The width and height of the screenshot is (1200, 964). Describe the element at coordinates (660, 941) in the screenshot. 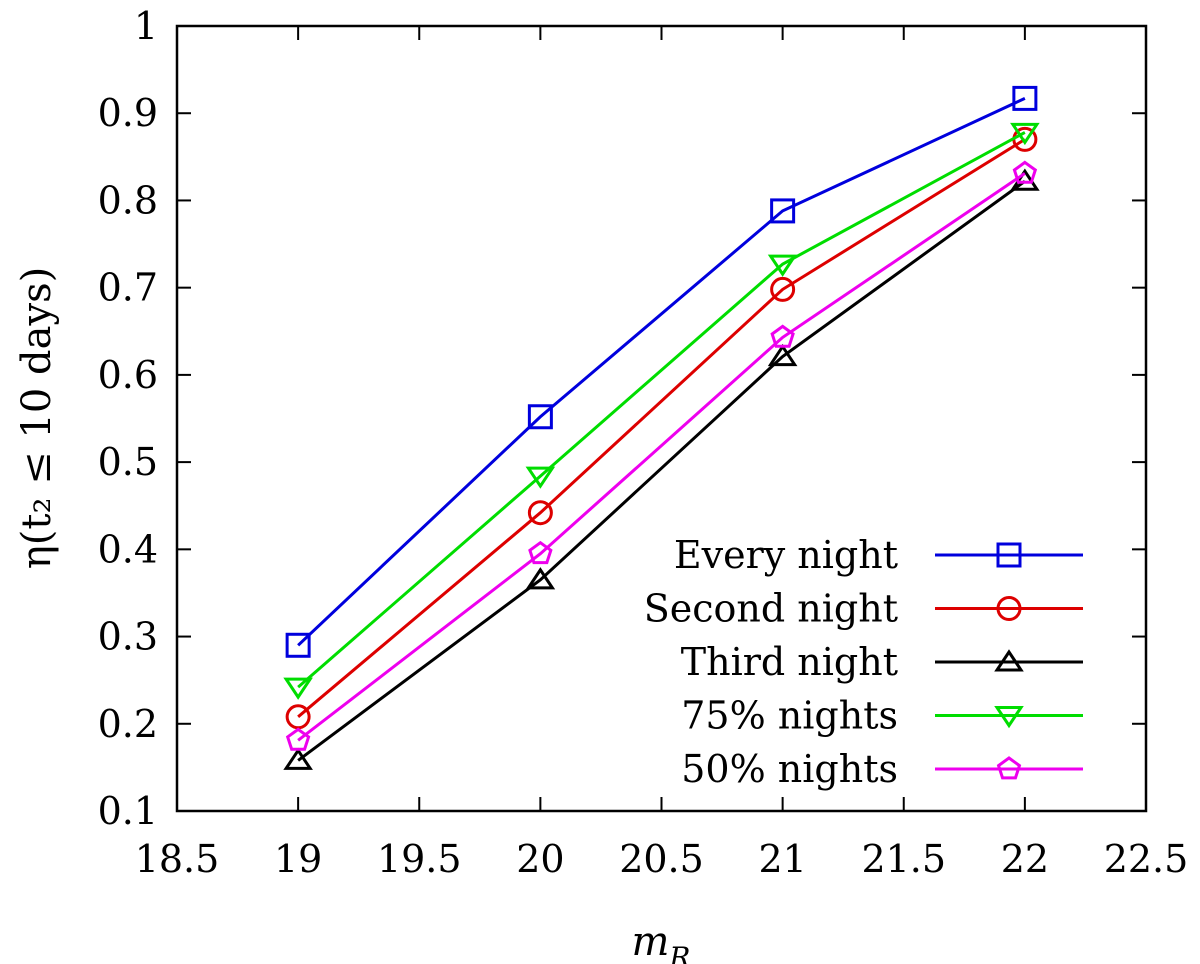

I see `x-axis-label: mR` at that location.